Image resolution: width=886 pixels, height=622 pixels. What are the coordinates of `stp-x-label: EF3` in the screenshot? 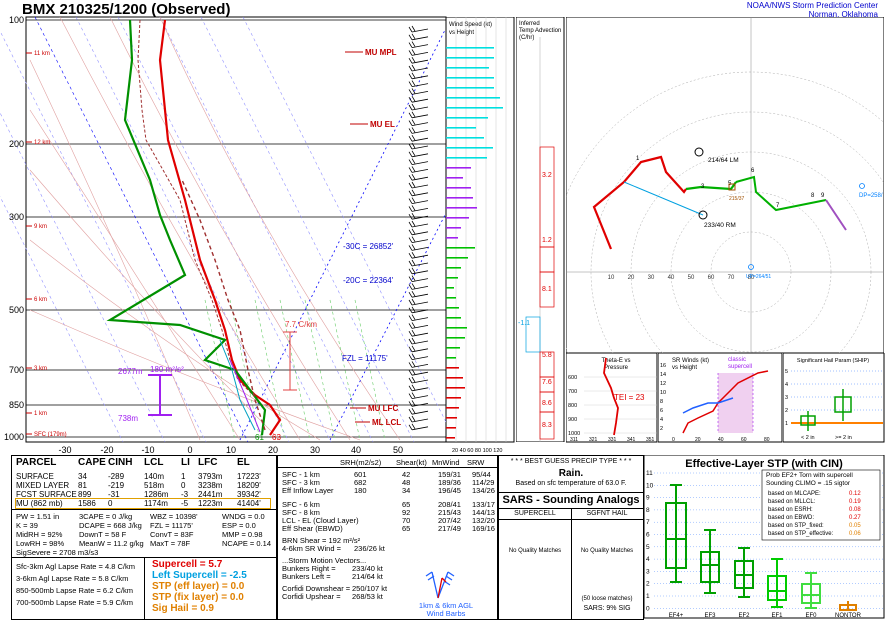 It's located at (710, 616).